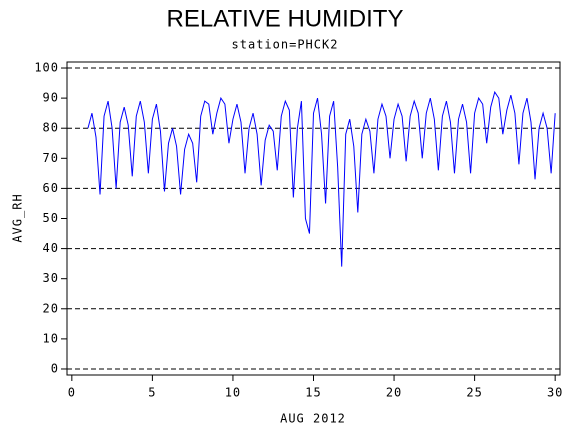 The height and width of the screenshot is (430, 570). I want to click on x-tick-label: 15, so click(313, 393).